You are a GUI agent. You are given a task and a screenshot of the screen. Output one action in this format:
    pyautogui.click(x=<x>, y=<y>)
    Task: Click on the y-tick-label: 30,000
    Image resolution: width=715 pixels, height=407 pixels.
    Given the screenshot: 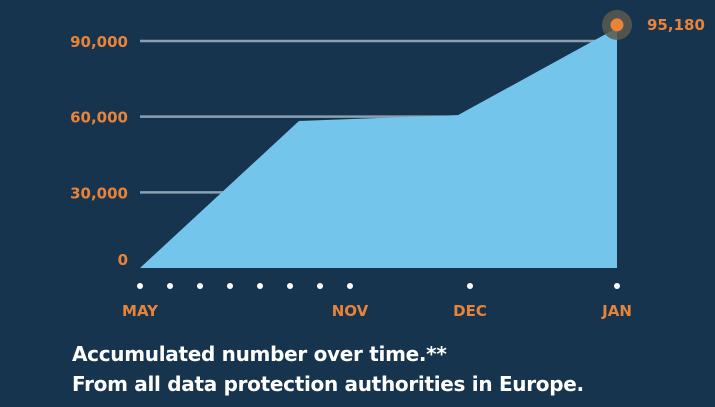 What is the action you would take?
    pyautogui.click(x=99, y=193)
    